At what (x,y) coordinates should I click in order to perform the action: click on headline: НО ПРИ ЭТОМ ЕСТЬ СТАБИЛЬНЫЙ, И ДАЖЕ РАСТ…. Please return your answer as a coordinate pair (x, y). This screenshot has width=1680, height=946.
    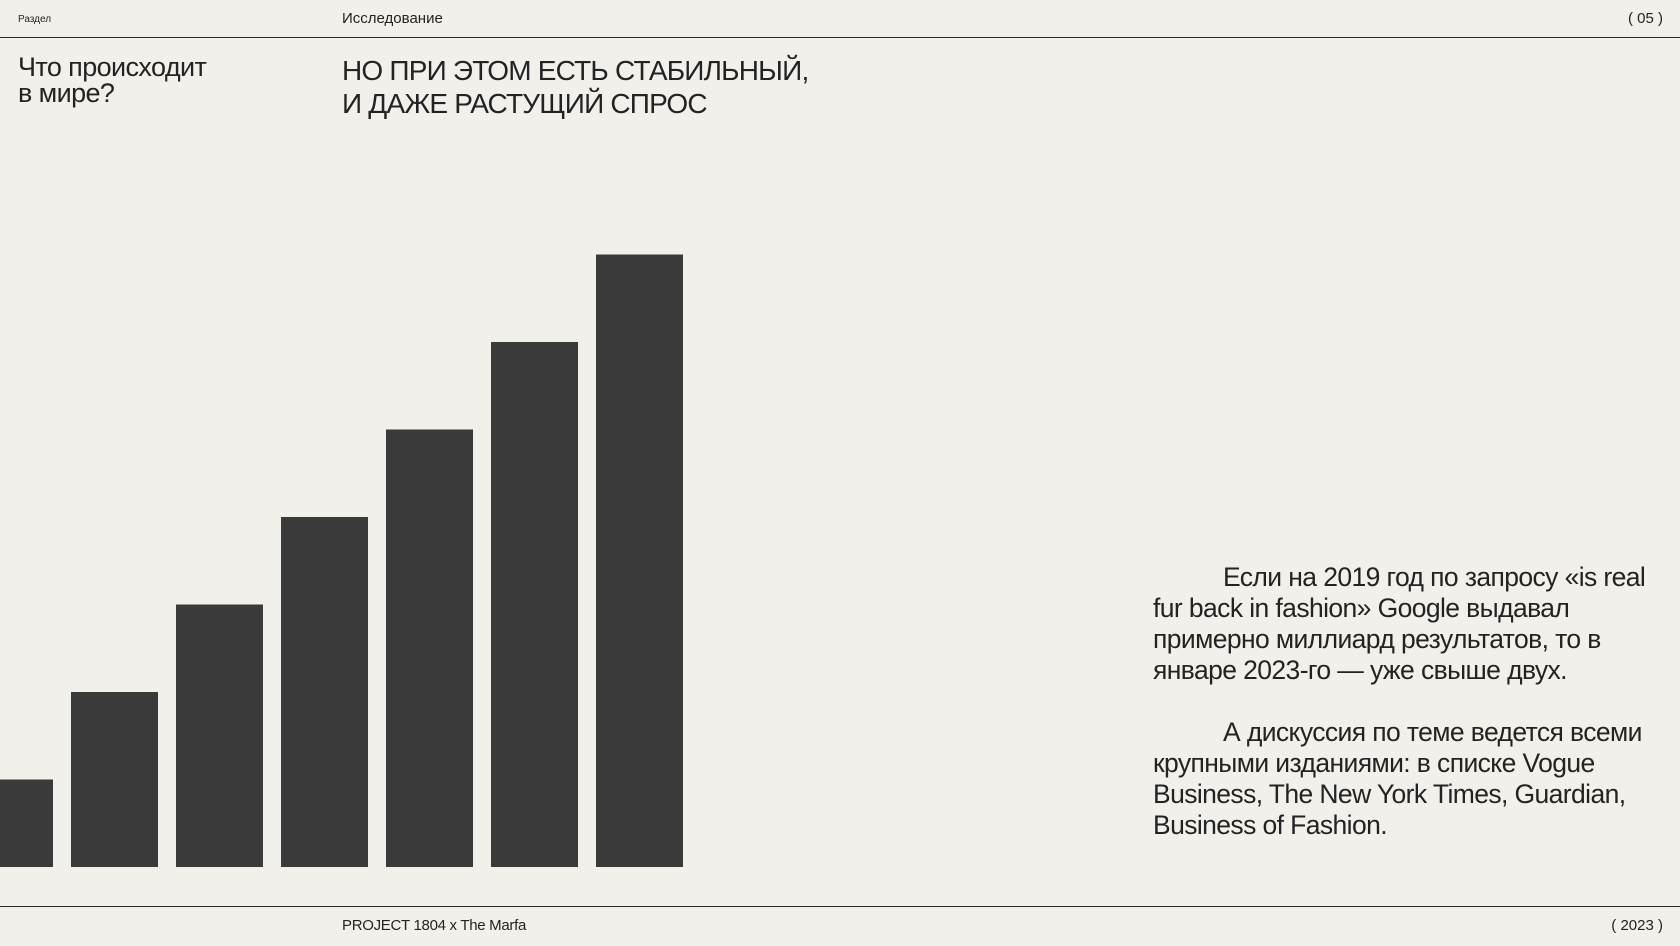
    Looking at the image, I should click on (575, 87).